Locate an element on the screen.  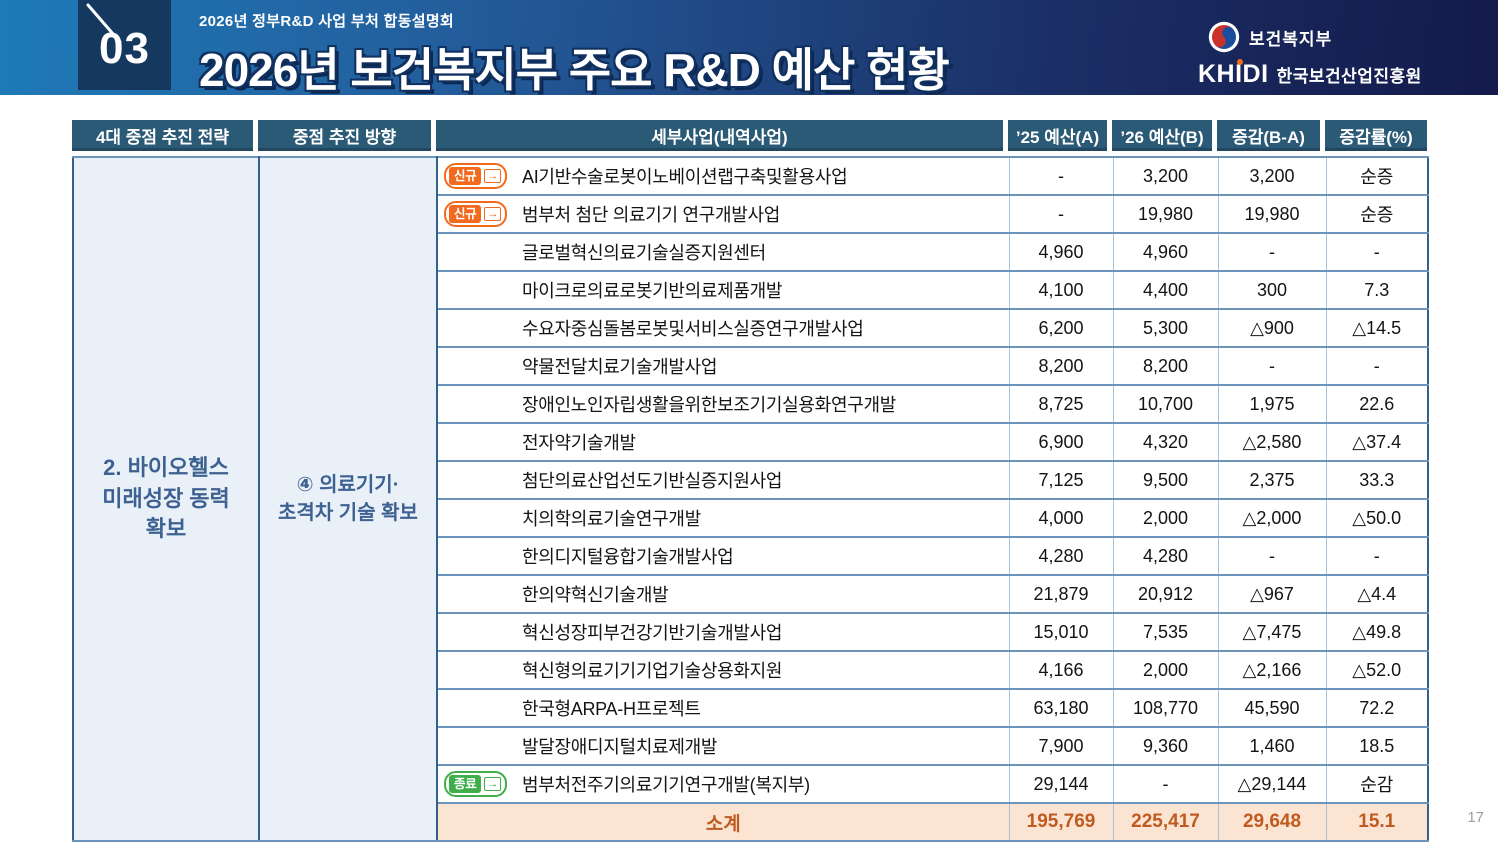
project-name-cell: 첨단의료산업선도기반실증지원사업 is located at coordinates (723, 480).